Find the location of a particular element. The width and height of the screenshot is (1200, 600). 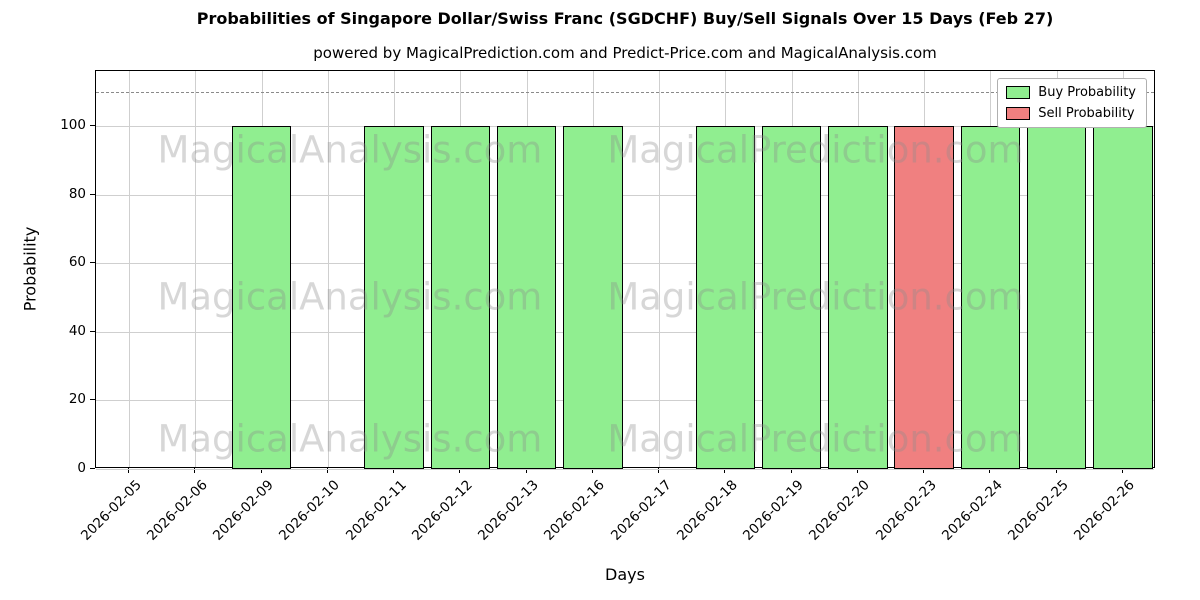

x-tick-label: 2026-02-12 is located at coordinates (442, 510).